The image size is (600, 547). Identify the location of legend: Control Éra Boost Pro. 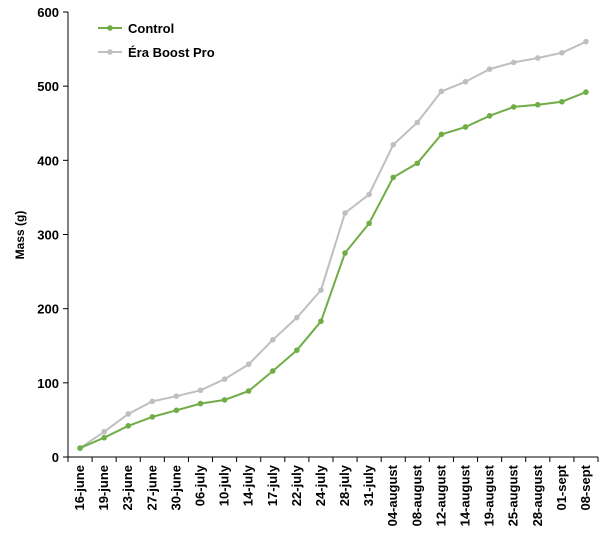
(156, 40).